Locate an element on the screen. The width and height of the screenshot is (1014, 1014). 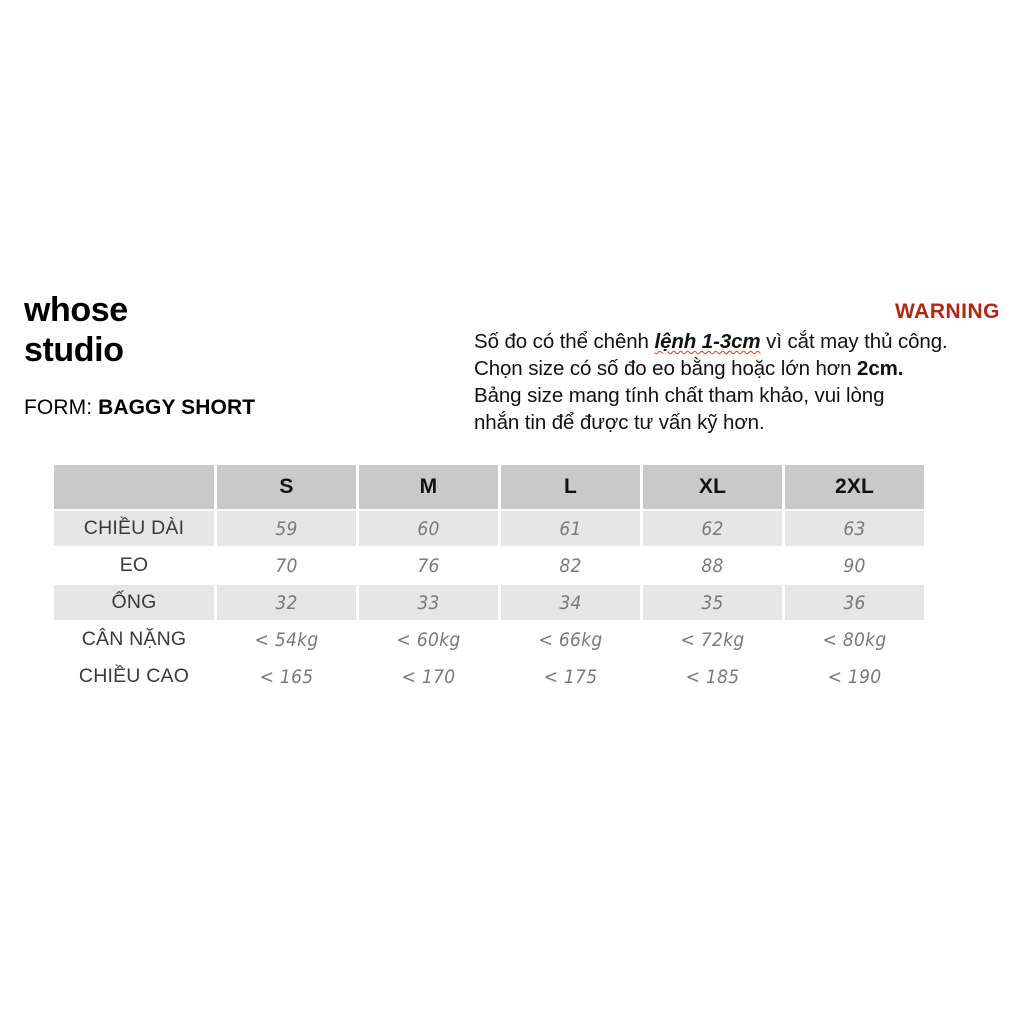
form-line: FORM: BAGGY SHORT is located at coordinates (234, 408).